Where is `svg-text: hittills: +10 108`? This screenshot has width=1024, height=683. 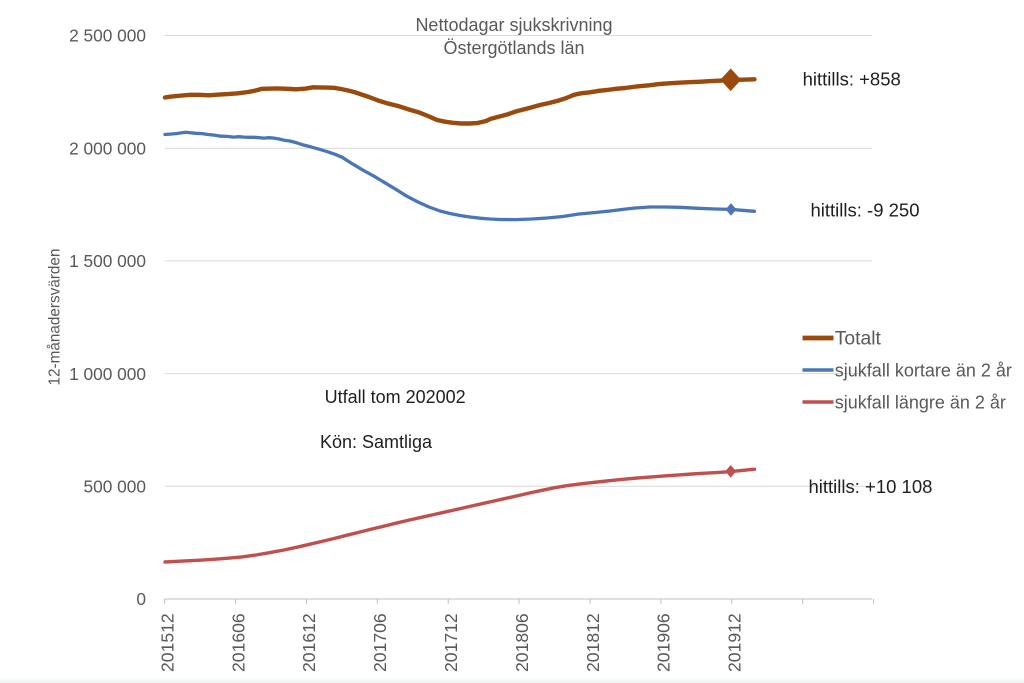 svg-text: hittills: +10 108 is located at coordinates (871, 486).